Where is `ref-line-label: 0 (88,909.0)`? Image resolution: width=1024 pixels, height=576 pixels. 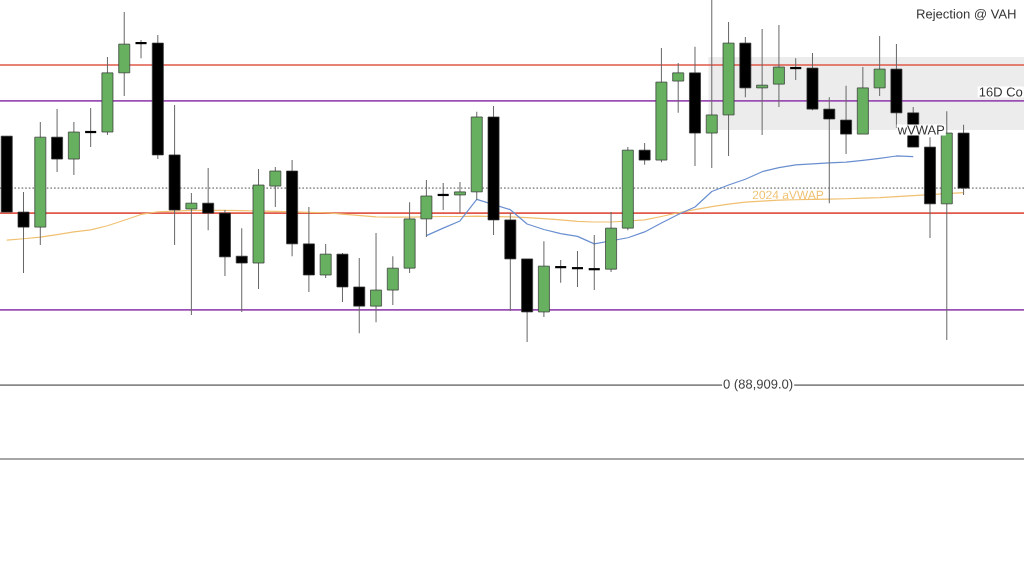
ref-line-label: 0 (88,909.0) is located at coordinates (758, 385).